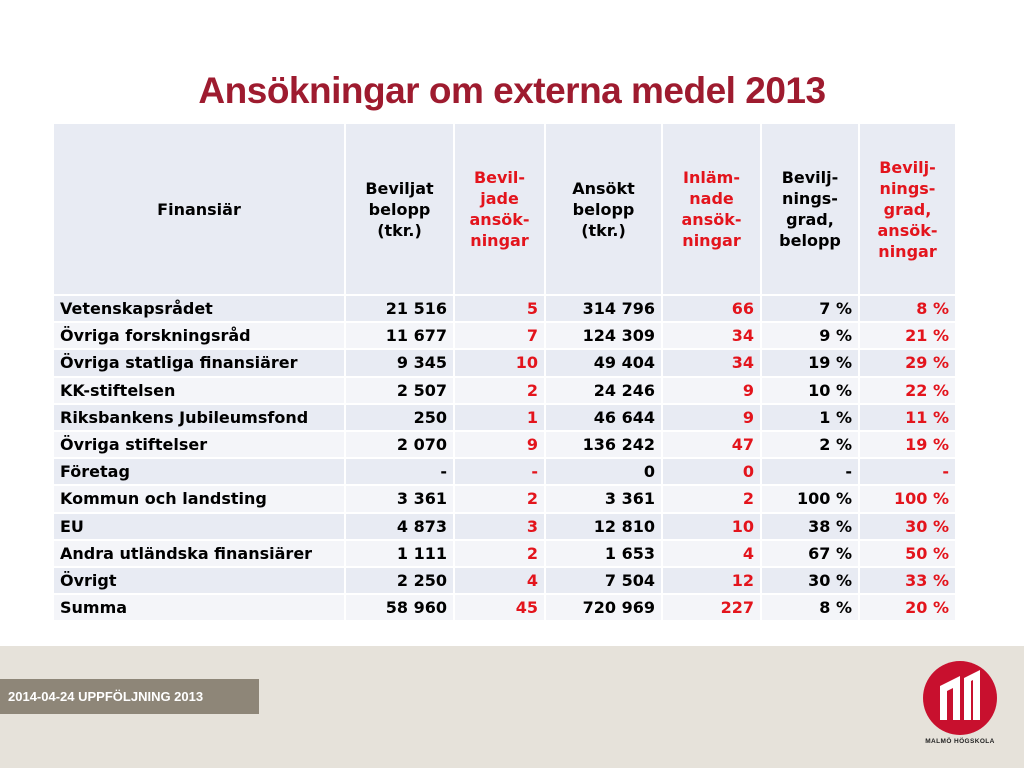 The image size is (1024, 768). Describe the element at coordinates (810, 417) in the screenshot. I see `cell-grant-rate-amount: 1 %` at that location.